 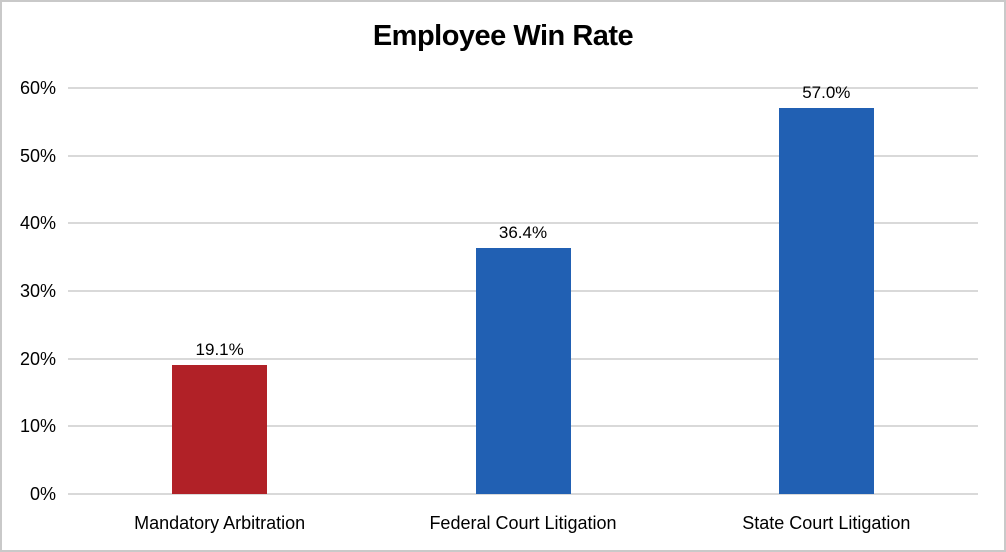 I want to click on bar-value-label: 36.4%, so click(x=523, y=232).